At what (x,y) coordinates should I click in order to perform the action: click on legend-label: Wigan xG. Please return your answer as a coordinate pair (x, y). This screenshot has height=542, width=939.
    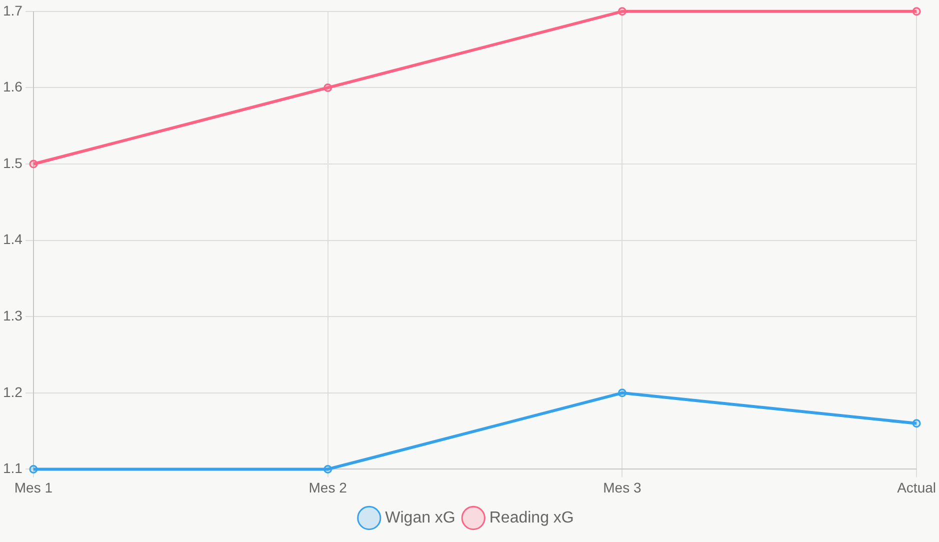
    Looking at the image, I should click on (420, 517).